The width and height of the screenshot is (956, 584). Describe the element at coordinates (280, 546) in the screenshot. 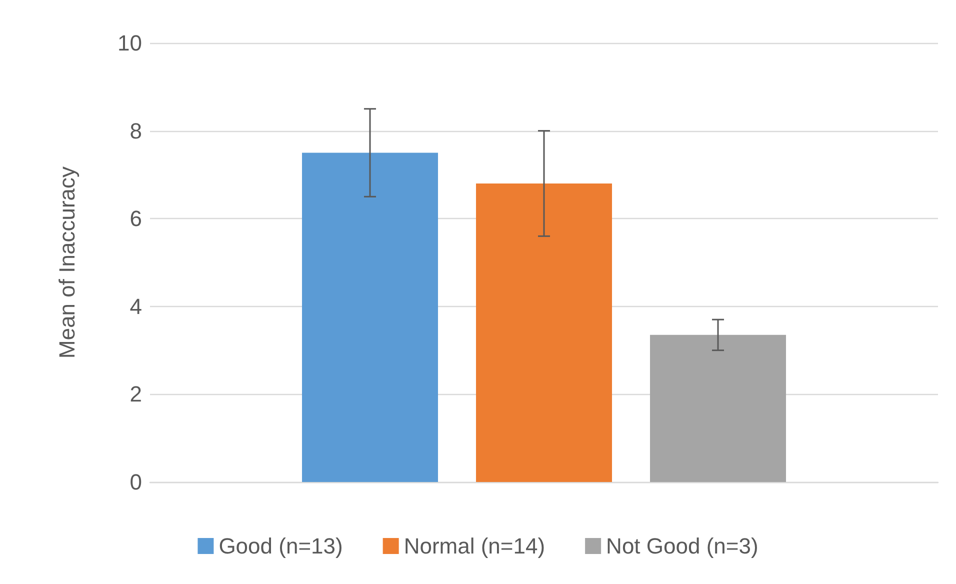

I see `legend-label: Good (n=13)` at that location.